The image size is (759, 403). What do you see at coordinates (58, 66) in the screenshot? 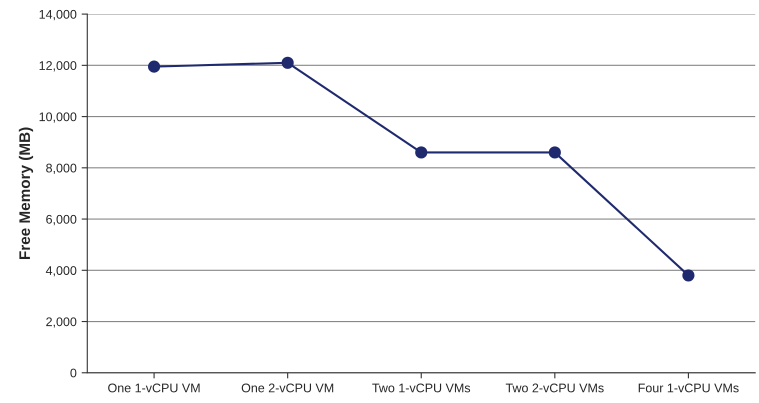
I see `y-tick-label: 12,000` at bounding box center [58, 66].